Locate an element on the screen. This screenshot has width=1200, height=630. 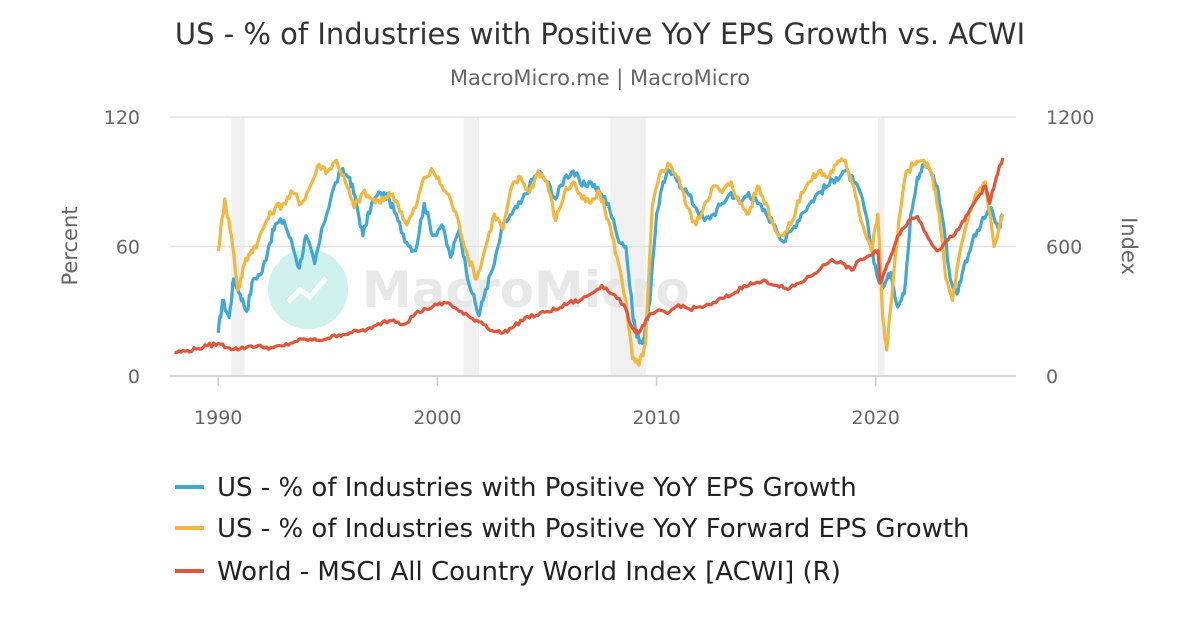
y-right-tick-label: 600 is located at coordinates (1064, 248).